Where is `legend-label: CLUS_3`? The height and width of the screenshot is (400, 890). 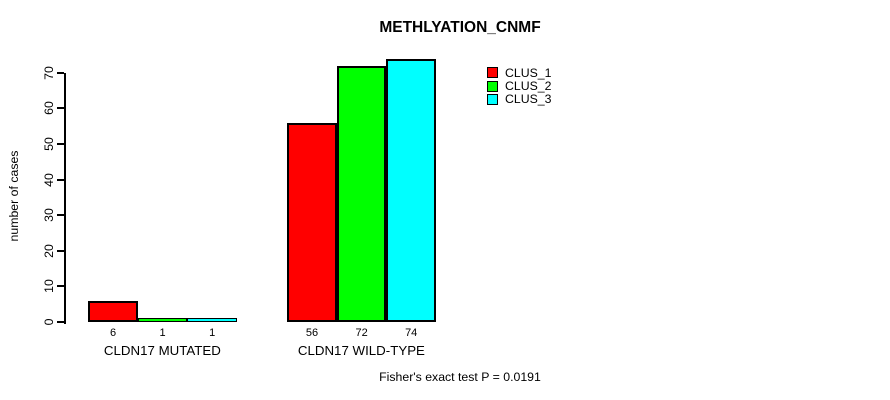
legend-label: CLUS_3 is located at coordinates (528, 99).